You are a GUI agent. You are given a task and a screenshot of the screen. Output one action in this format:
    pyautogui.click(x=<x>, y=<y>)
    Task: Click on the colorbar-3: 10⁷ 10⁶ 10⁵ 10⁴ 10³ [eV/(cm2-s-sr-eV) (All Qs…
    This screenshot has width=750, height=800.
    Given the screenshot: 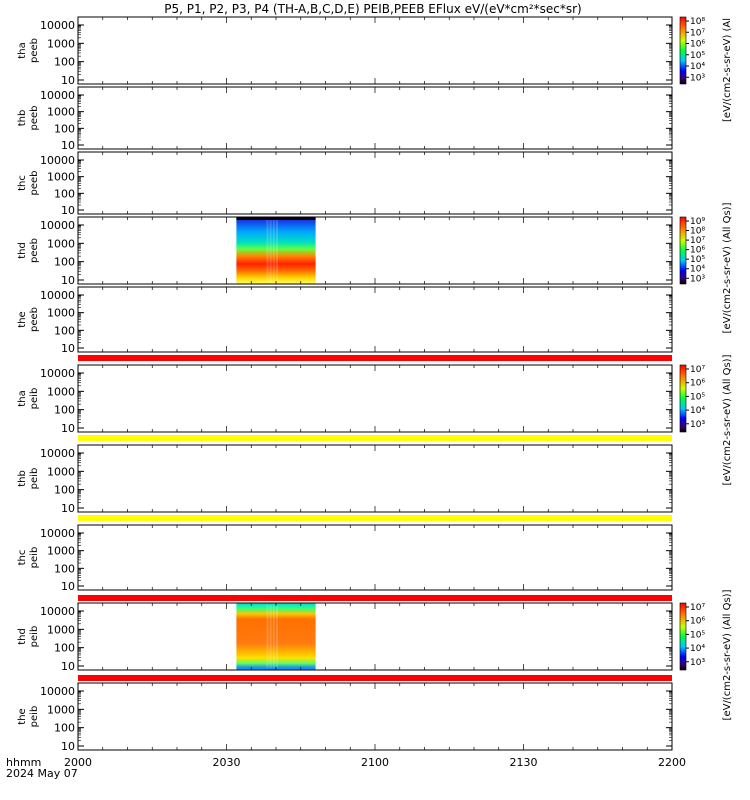 What is the action you would take?
    pyautogui.click(x=706, y=419)
    